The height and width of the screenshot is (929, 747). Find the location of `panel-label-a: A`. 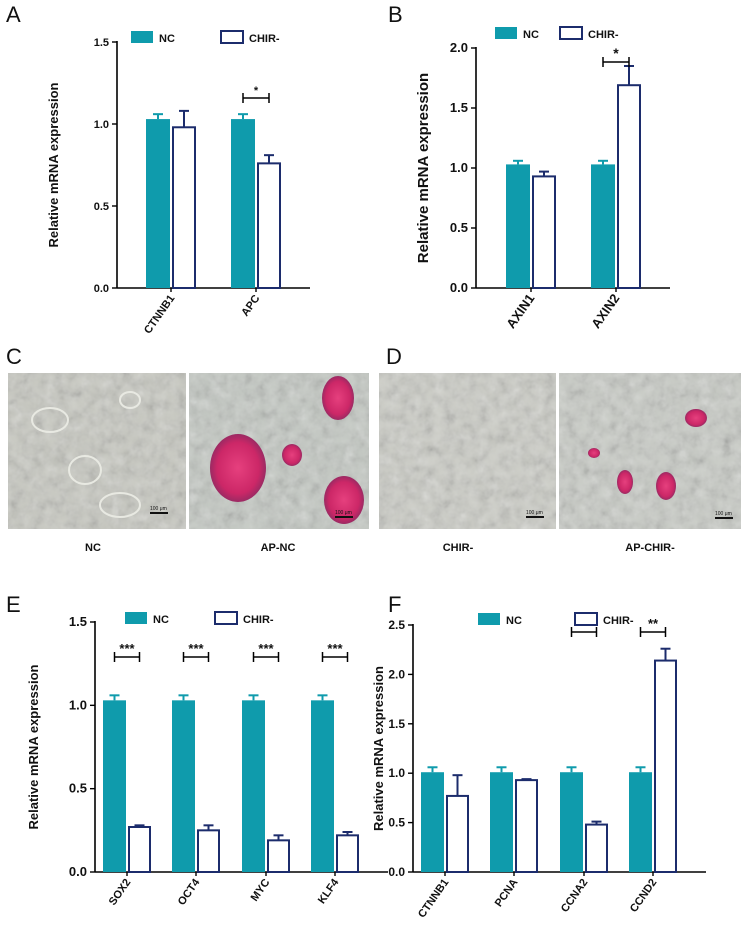

panel-label-a: A is located at coordinates (13, 14).